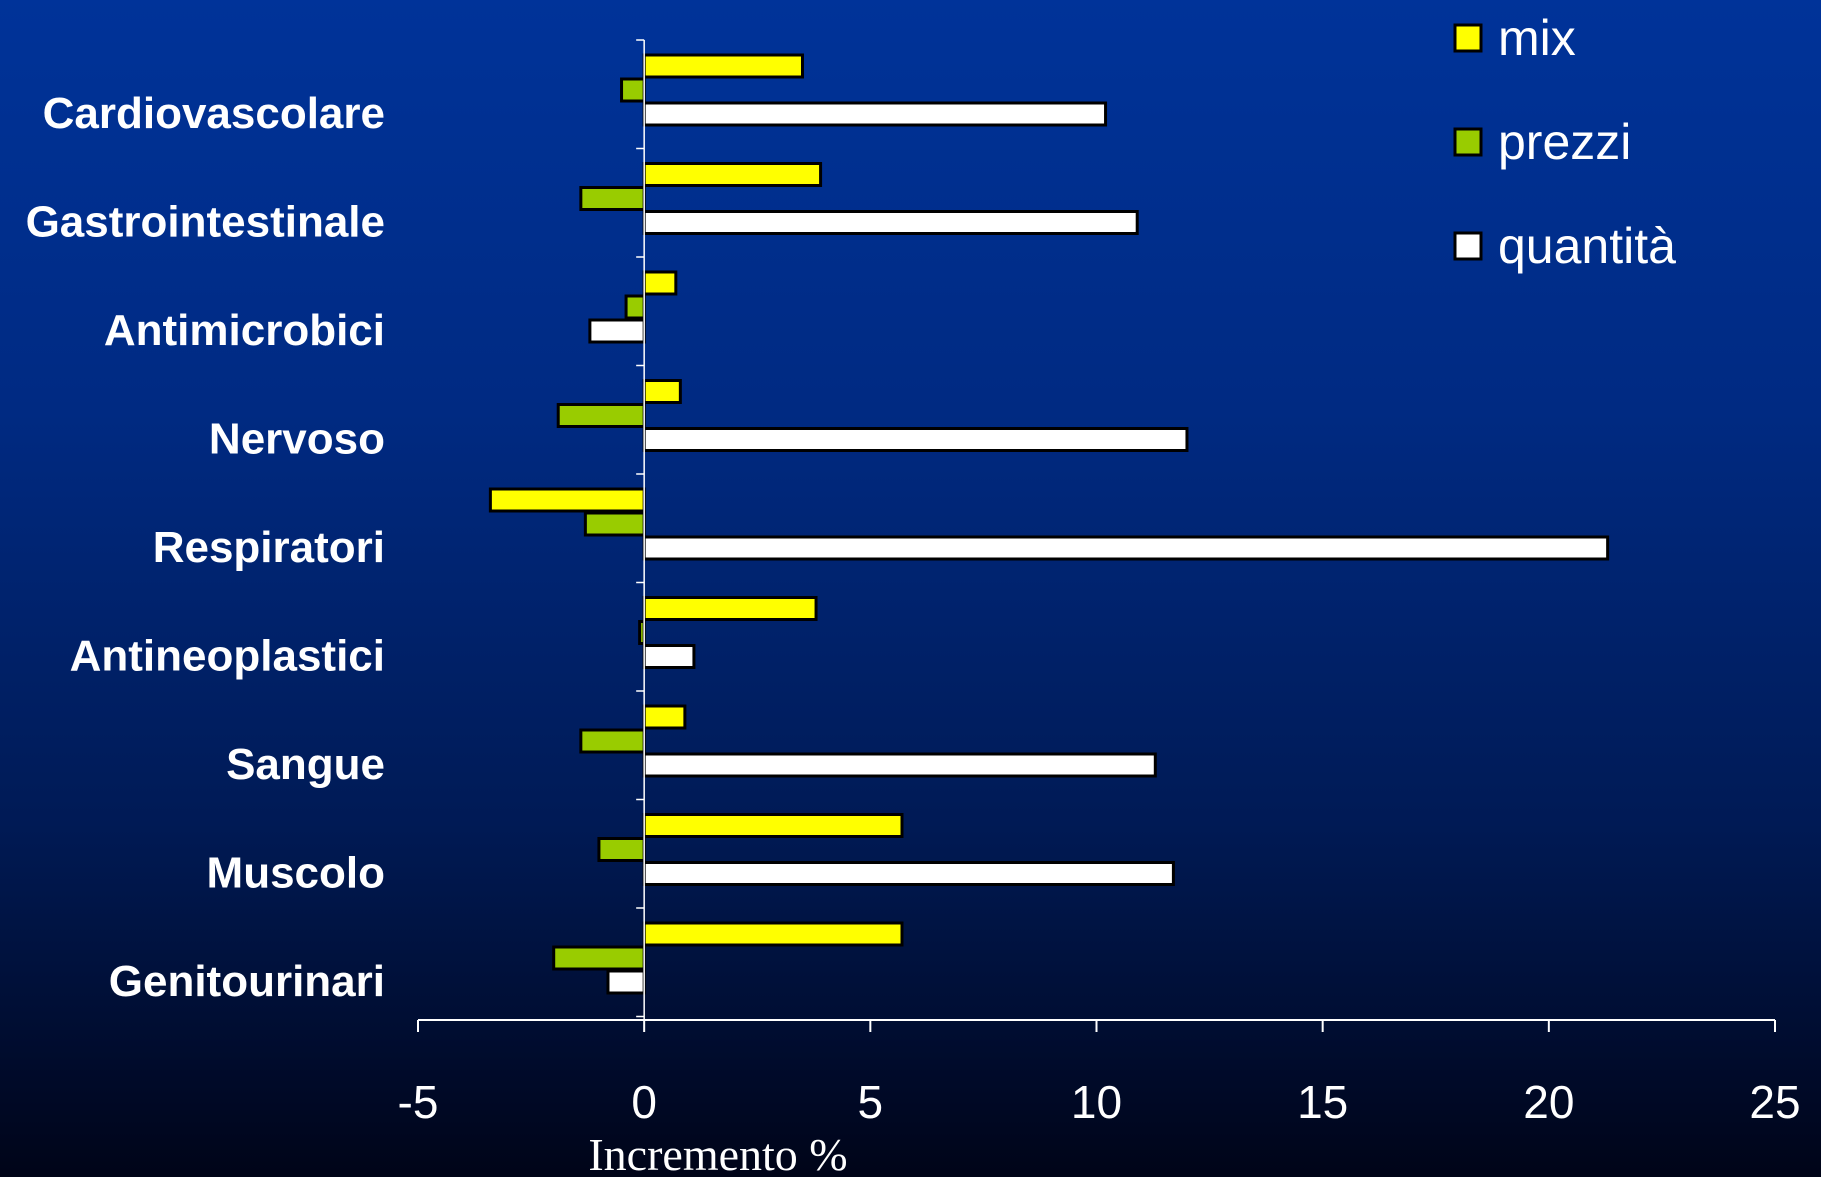 This screenshot has height=1177, width=1821. I want to click on x-tick-label: 20, so click(1548, 1102).